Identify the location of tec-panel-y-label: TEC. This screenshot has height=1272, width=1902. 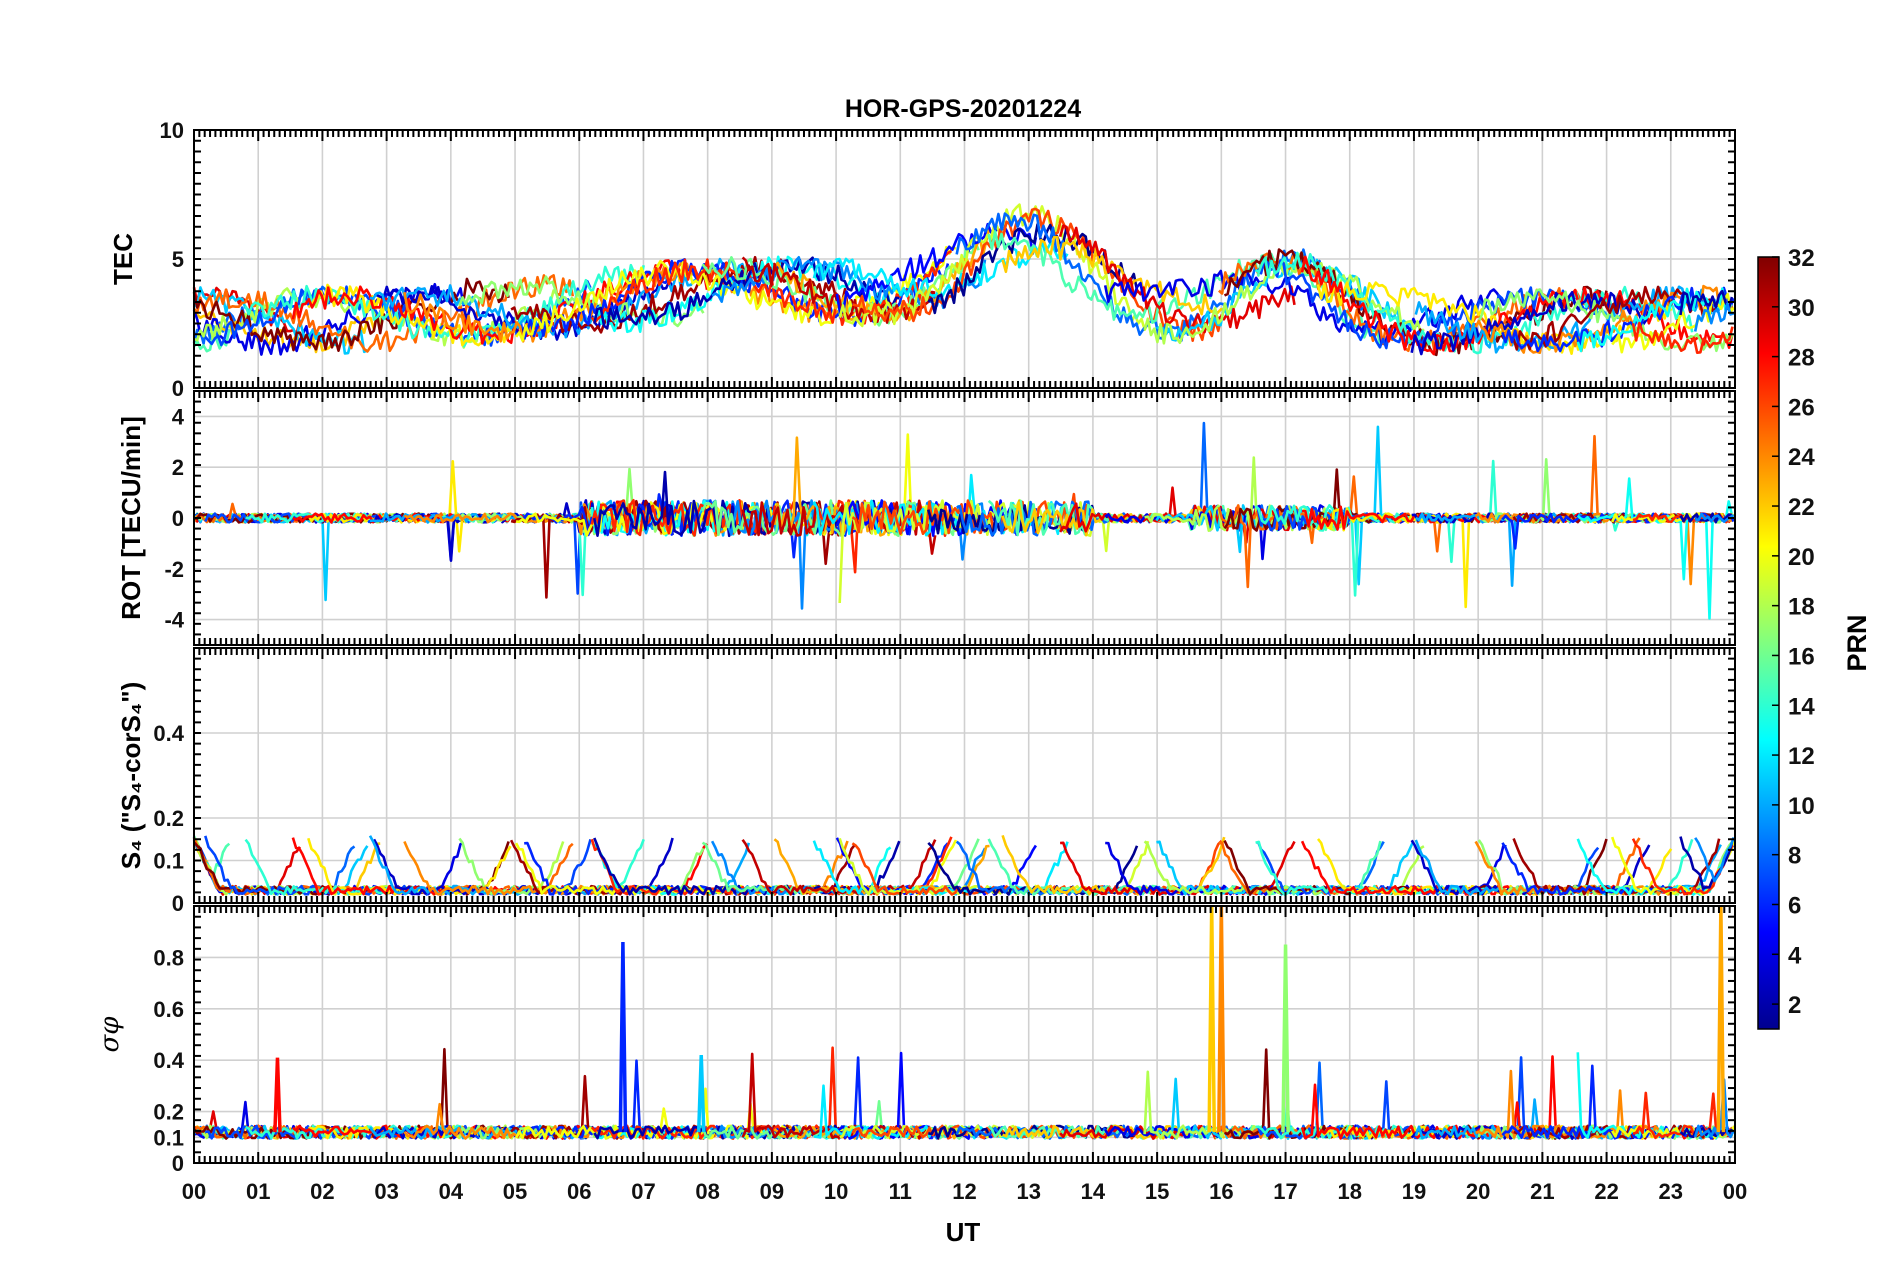
(123, 259).